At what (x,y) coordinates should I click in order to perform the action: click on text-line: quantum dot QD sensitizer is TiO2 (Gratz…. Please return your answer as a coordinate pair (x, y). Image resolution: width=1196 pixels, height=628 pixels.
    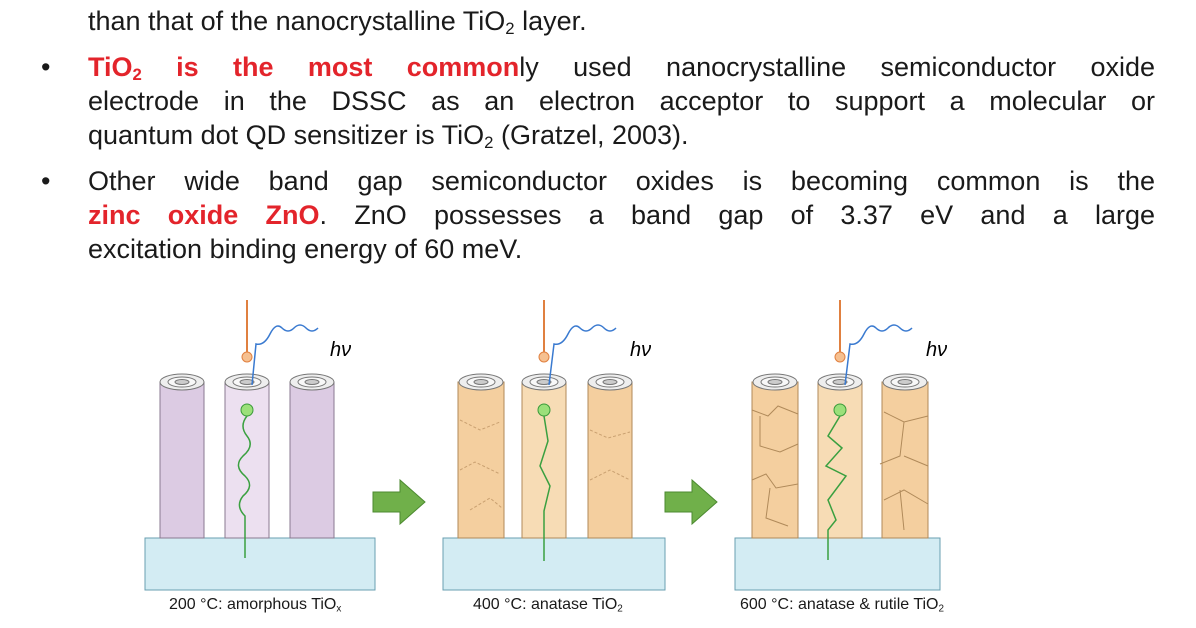
    Looking at the image, I should click on (621, 135).